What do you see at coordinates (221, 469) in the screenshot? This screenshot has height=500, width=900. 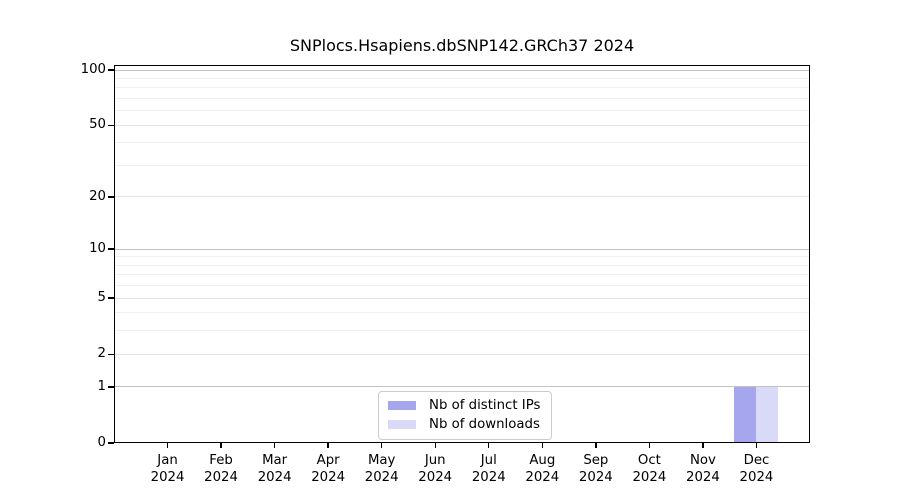 I see `x-axis-tick-label: Feb 2024` at bounding box center [221, 469].